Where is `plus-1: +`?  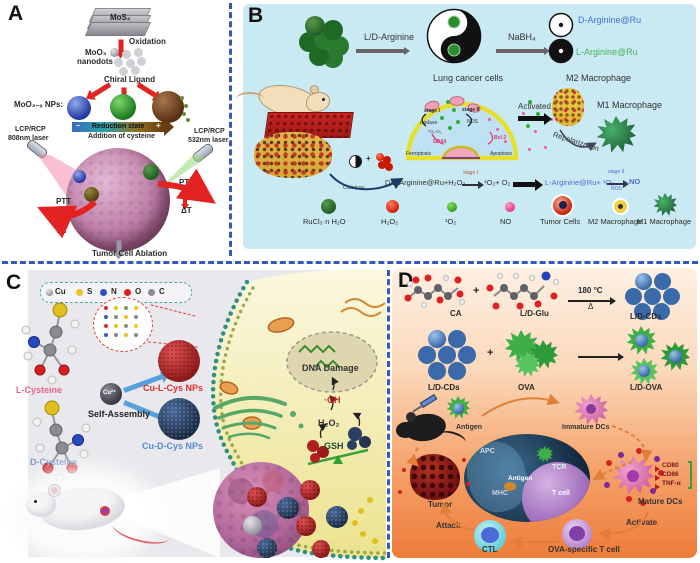 plus-1: + is located at coordinates (476, 291).